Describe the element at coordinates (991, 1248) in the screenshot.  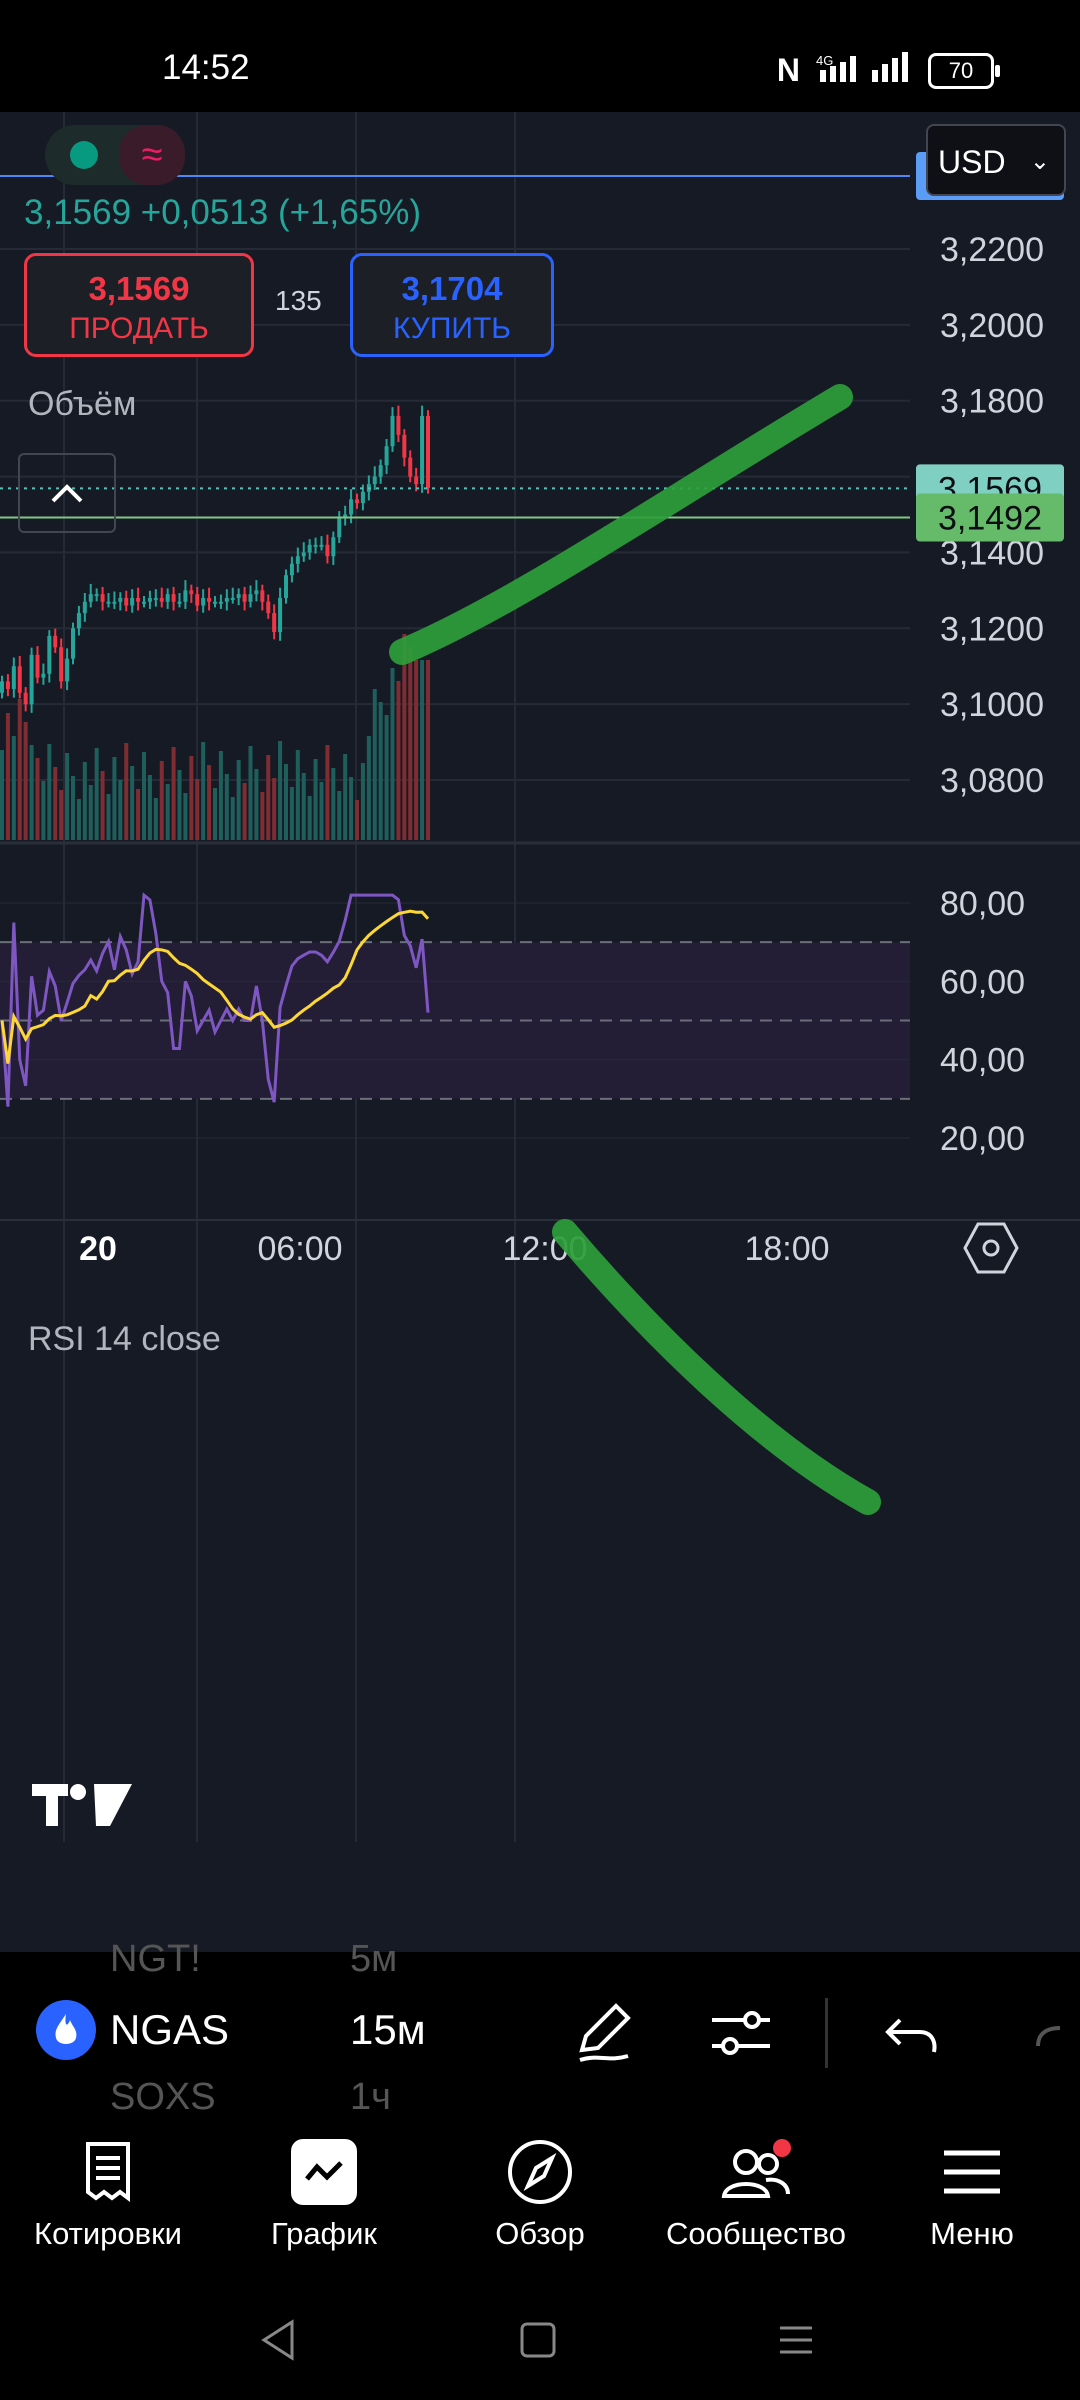
I see `settings-icon` at that location.